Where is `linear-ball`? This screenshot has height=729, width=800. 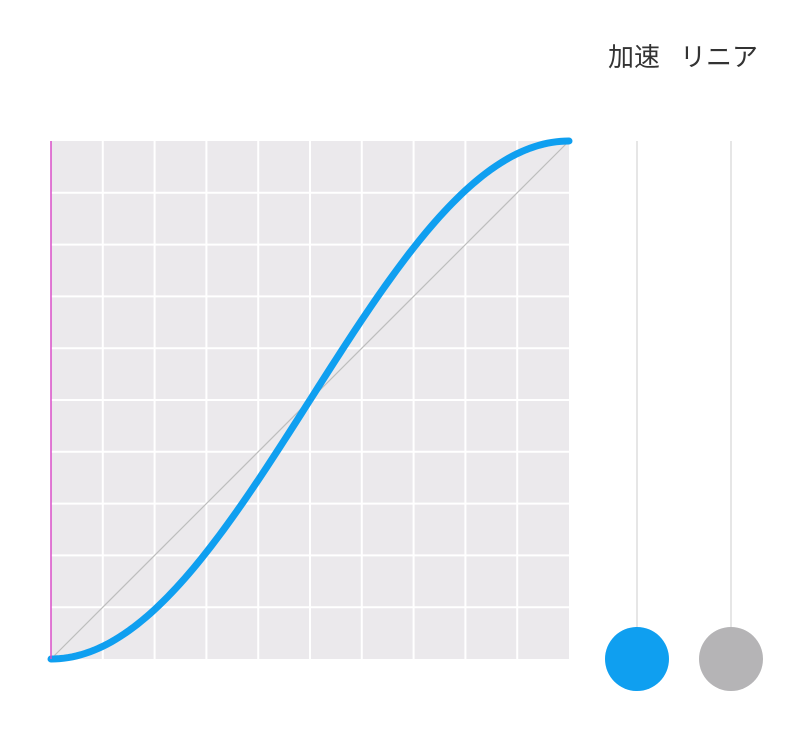
linear-ball is located at coordinates (731, 659).